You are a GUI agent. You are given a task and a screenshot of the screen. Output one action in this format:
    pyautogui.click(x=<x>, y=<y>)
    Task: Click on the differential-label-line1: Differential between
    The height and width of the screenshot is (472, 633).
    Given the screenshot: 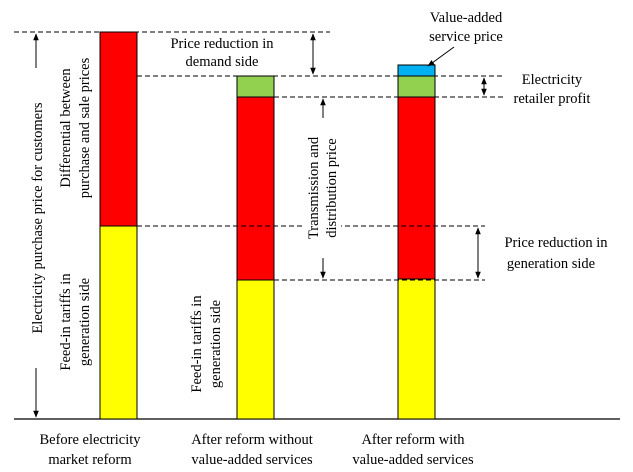 What is the action you would take?
    pyautogui.click(x=66, y=128)
    